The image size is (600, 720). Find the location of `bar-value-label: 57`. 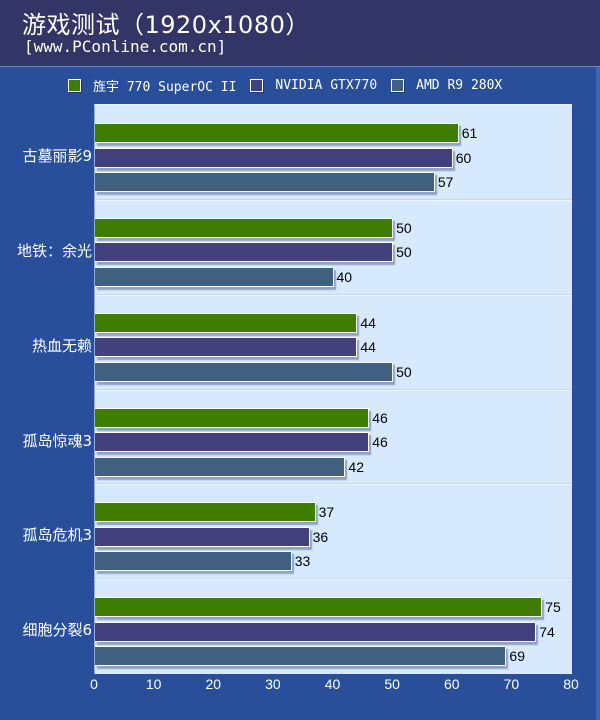

bar-value-label: 57 is located at coordinates (445, 182).